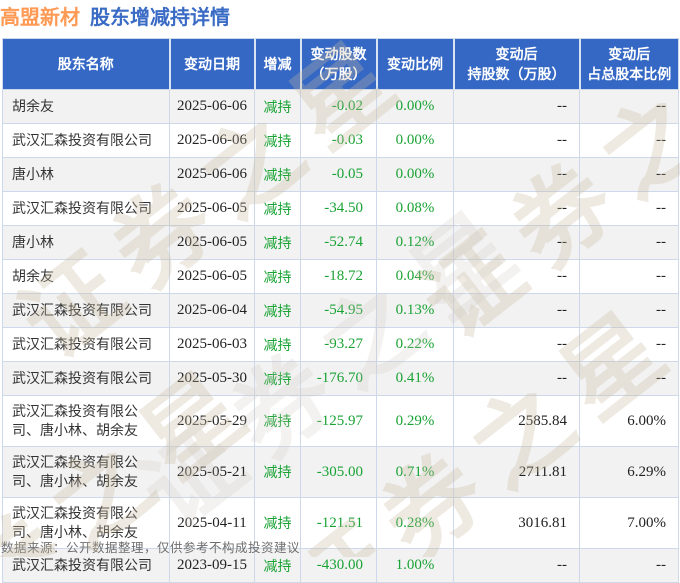  I want to click on cell-shares_changed: -121.51, so click(338, 523).